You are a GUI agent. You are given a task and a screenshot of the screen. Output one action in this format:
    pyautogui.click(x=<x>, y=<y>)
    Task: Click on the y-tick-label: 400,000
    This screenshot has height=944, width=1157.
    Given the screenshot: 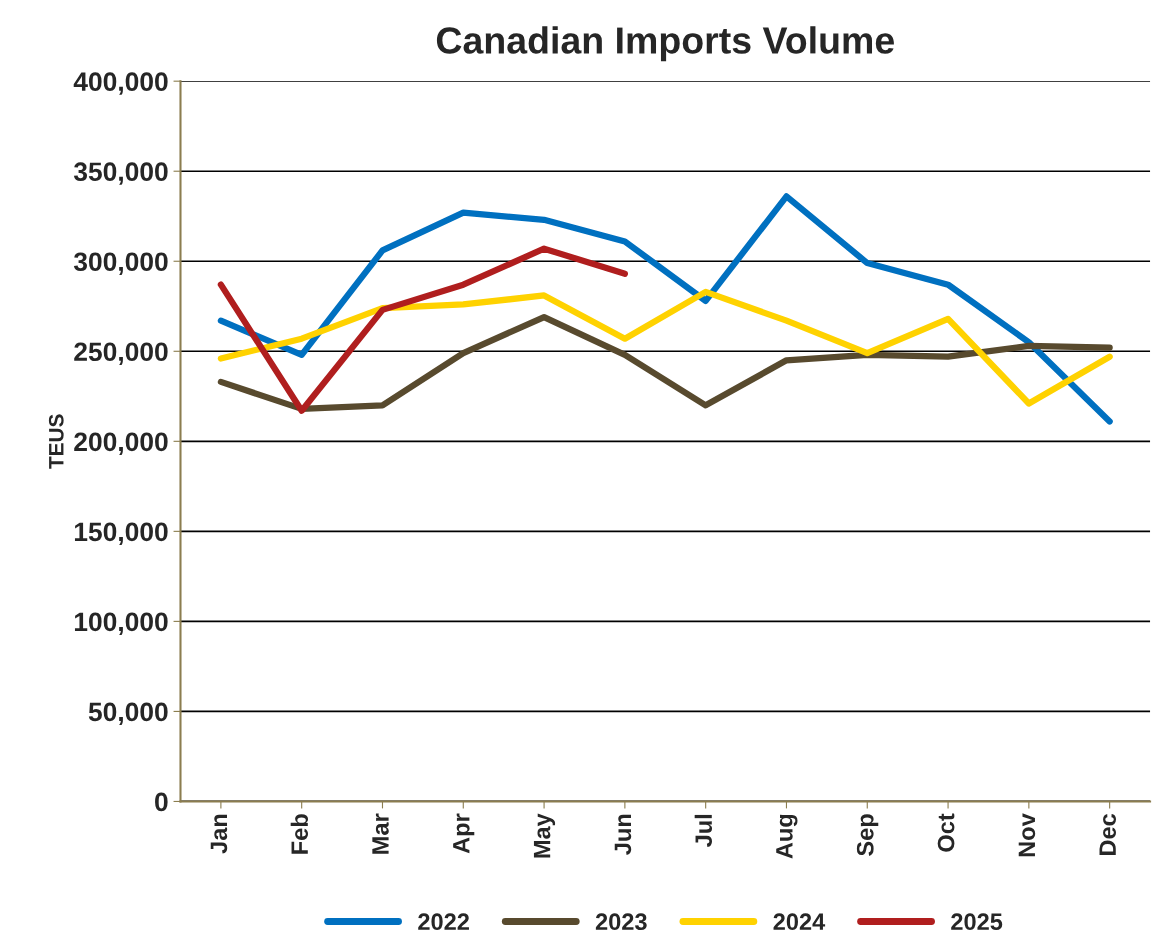 What is the action you would take?
    pyautogui.click(x=120, y=83)
    